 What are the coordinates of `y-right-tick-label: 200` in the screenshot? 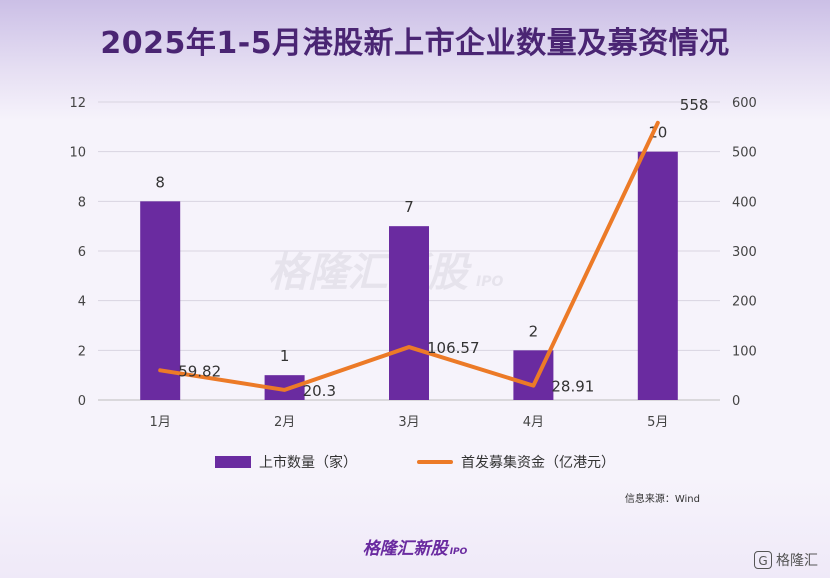 It's located at (744, 302).